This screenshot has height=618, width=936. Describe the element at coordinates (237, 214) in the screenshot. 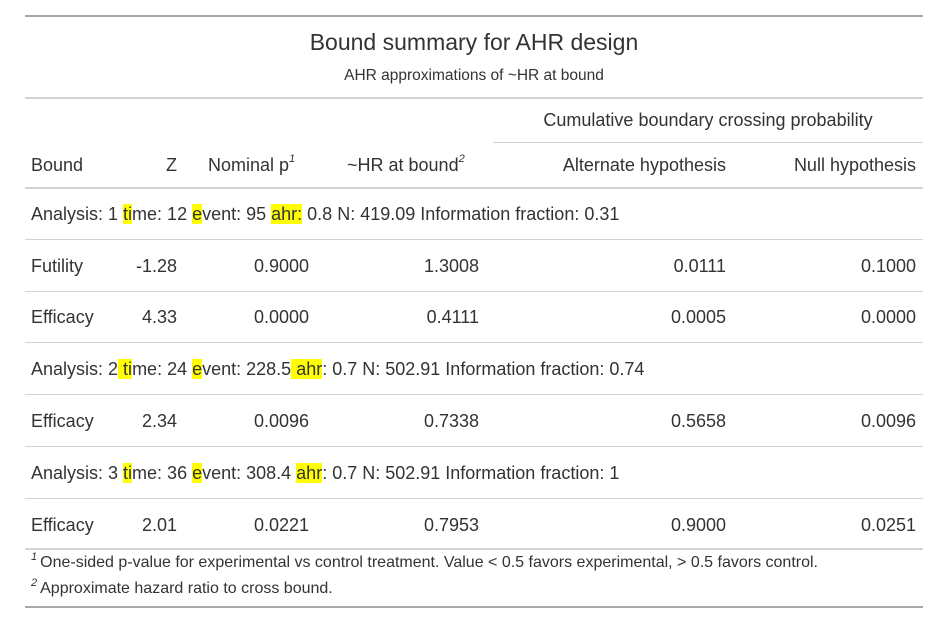

I see `group-label-text: vent: 95` at that location.